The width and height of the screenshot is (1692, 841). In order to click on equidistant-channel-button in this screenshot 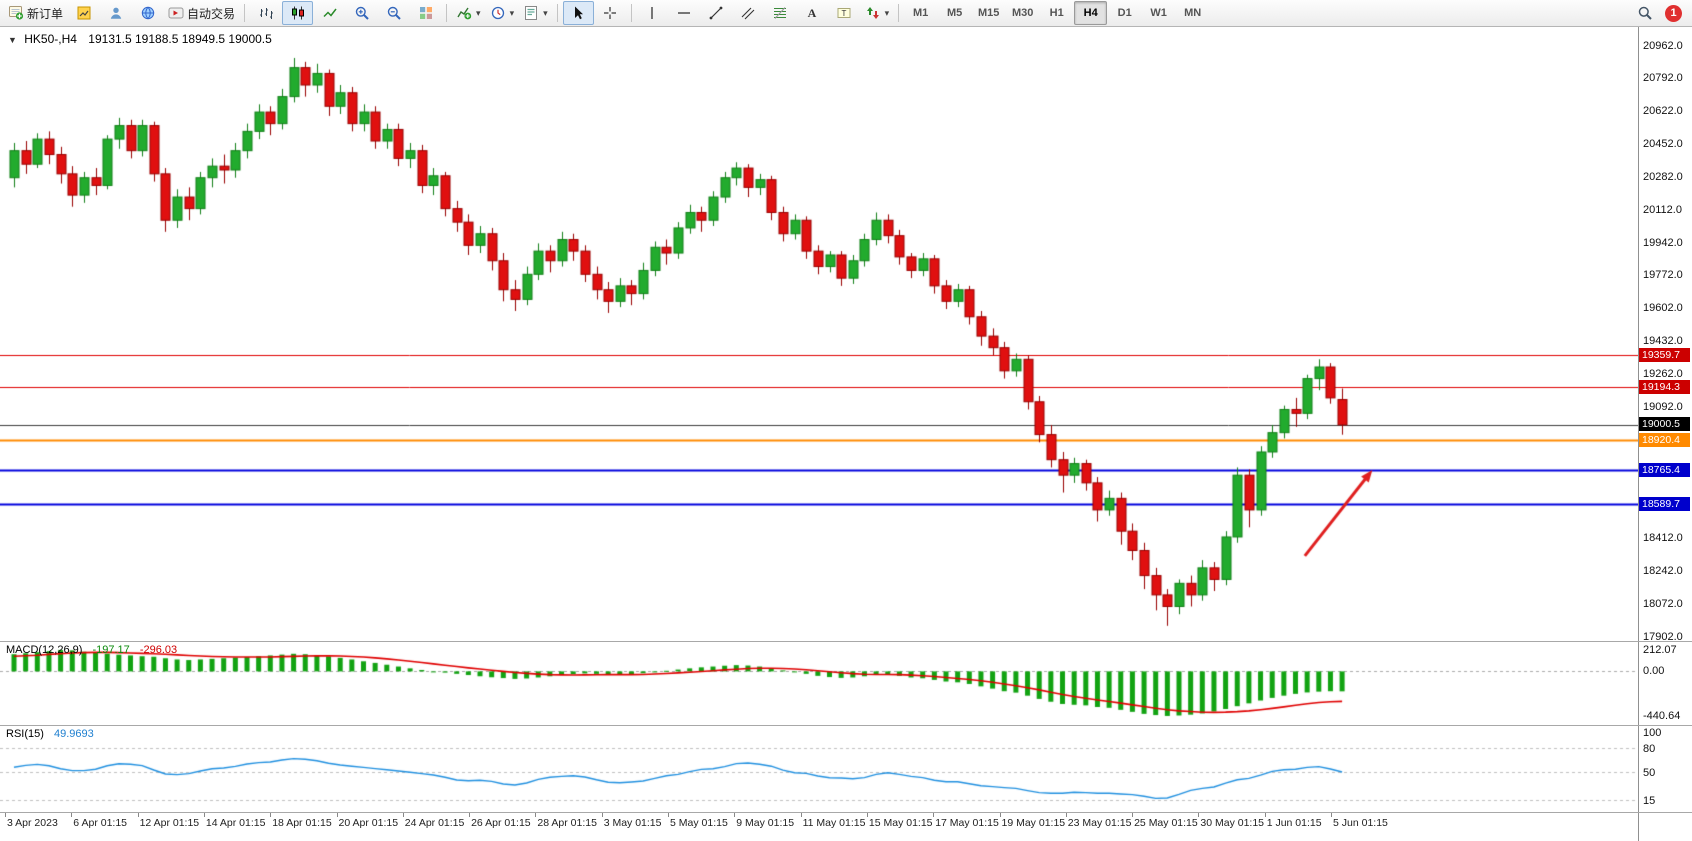, I will do `click(748, 13)`.